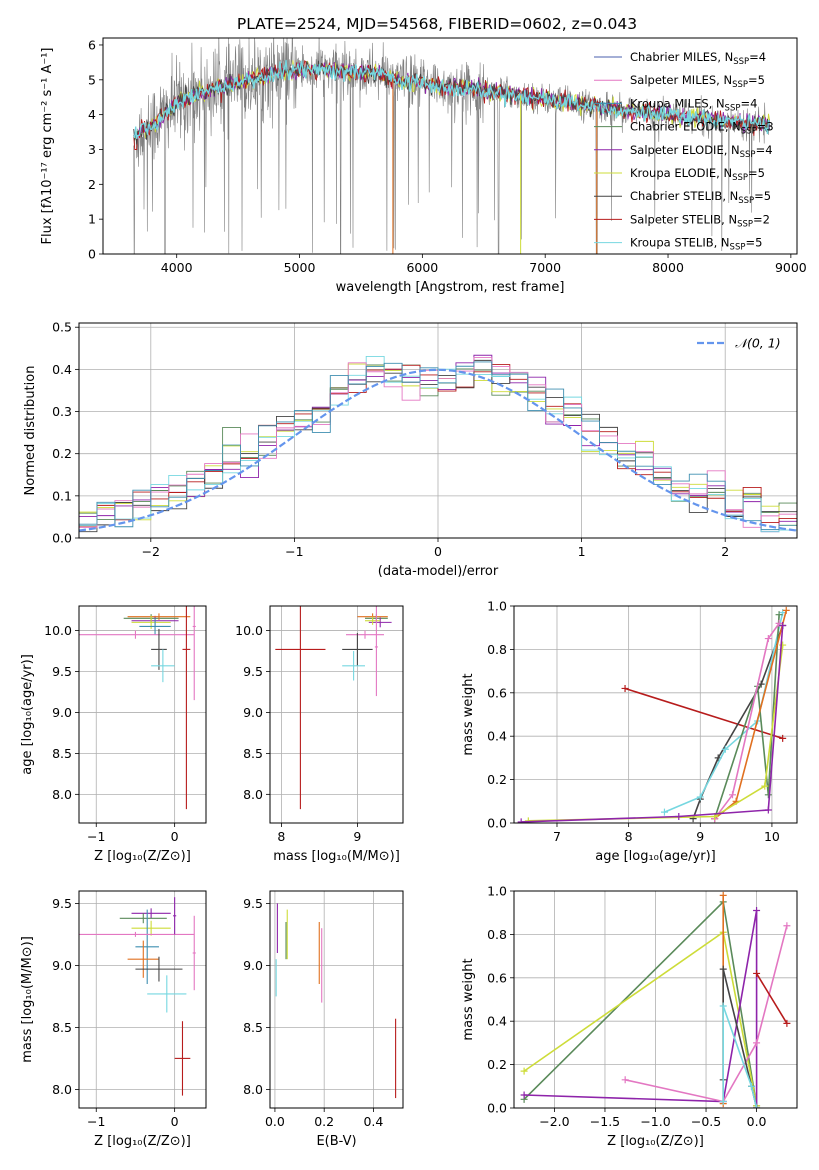  Describe the element at coordinates (748, 103) in the screenshot. I see `legend-value: =4` at that location.